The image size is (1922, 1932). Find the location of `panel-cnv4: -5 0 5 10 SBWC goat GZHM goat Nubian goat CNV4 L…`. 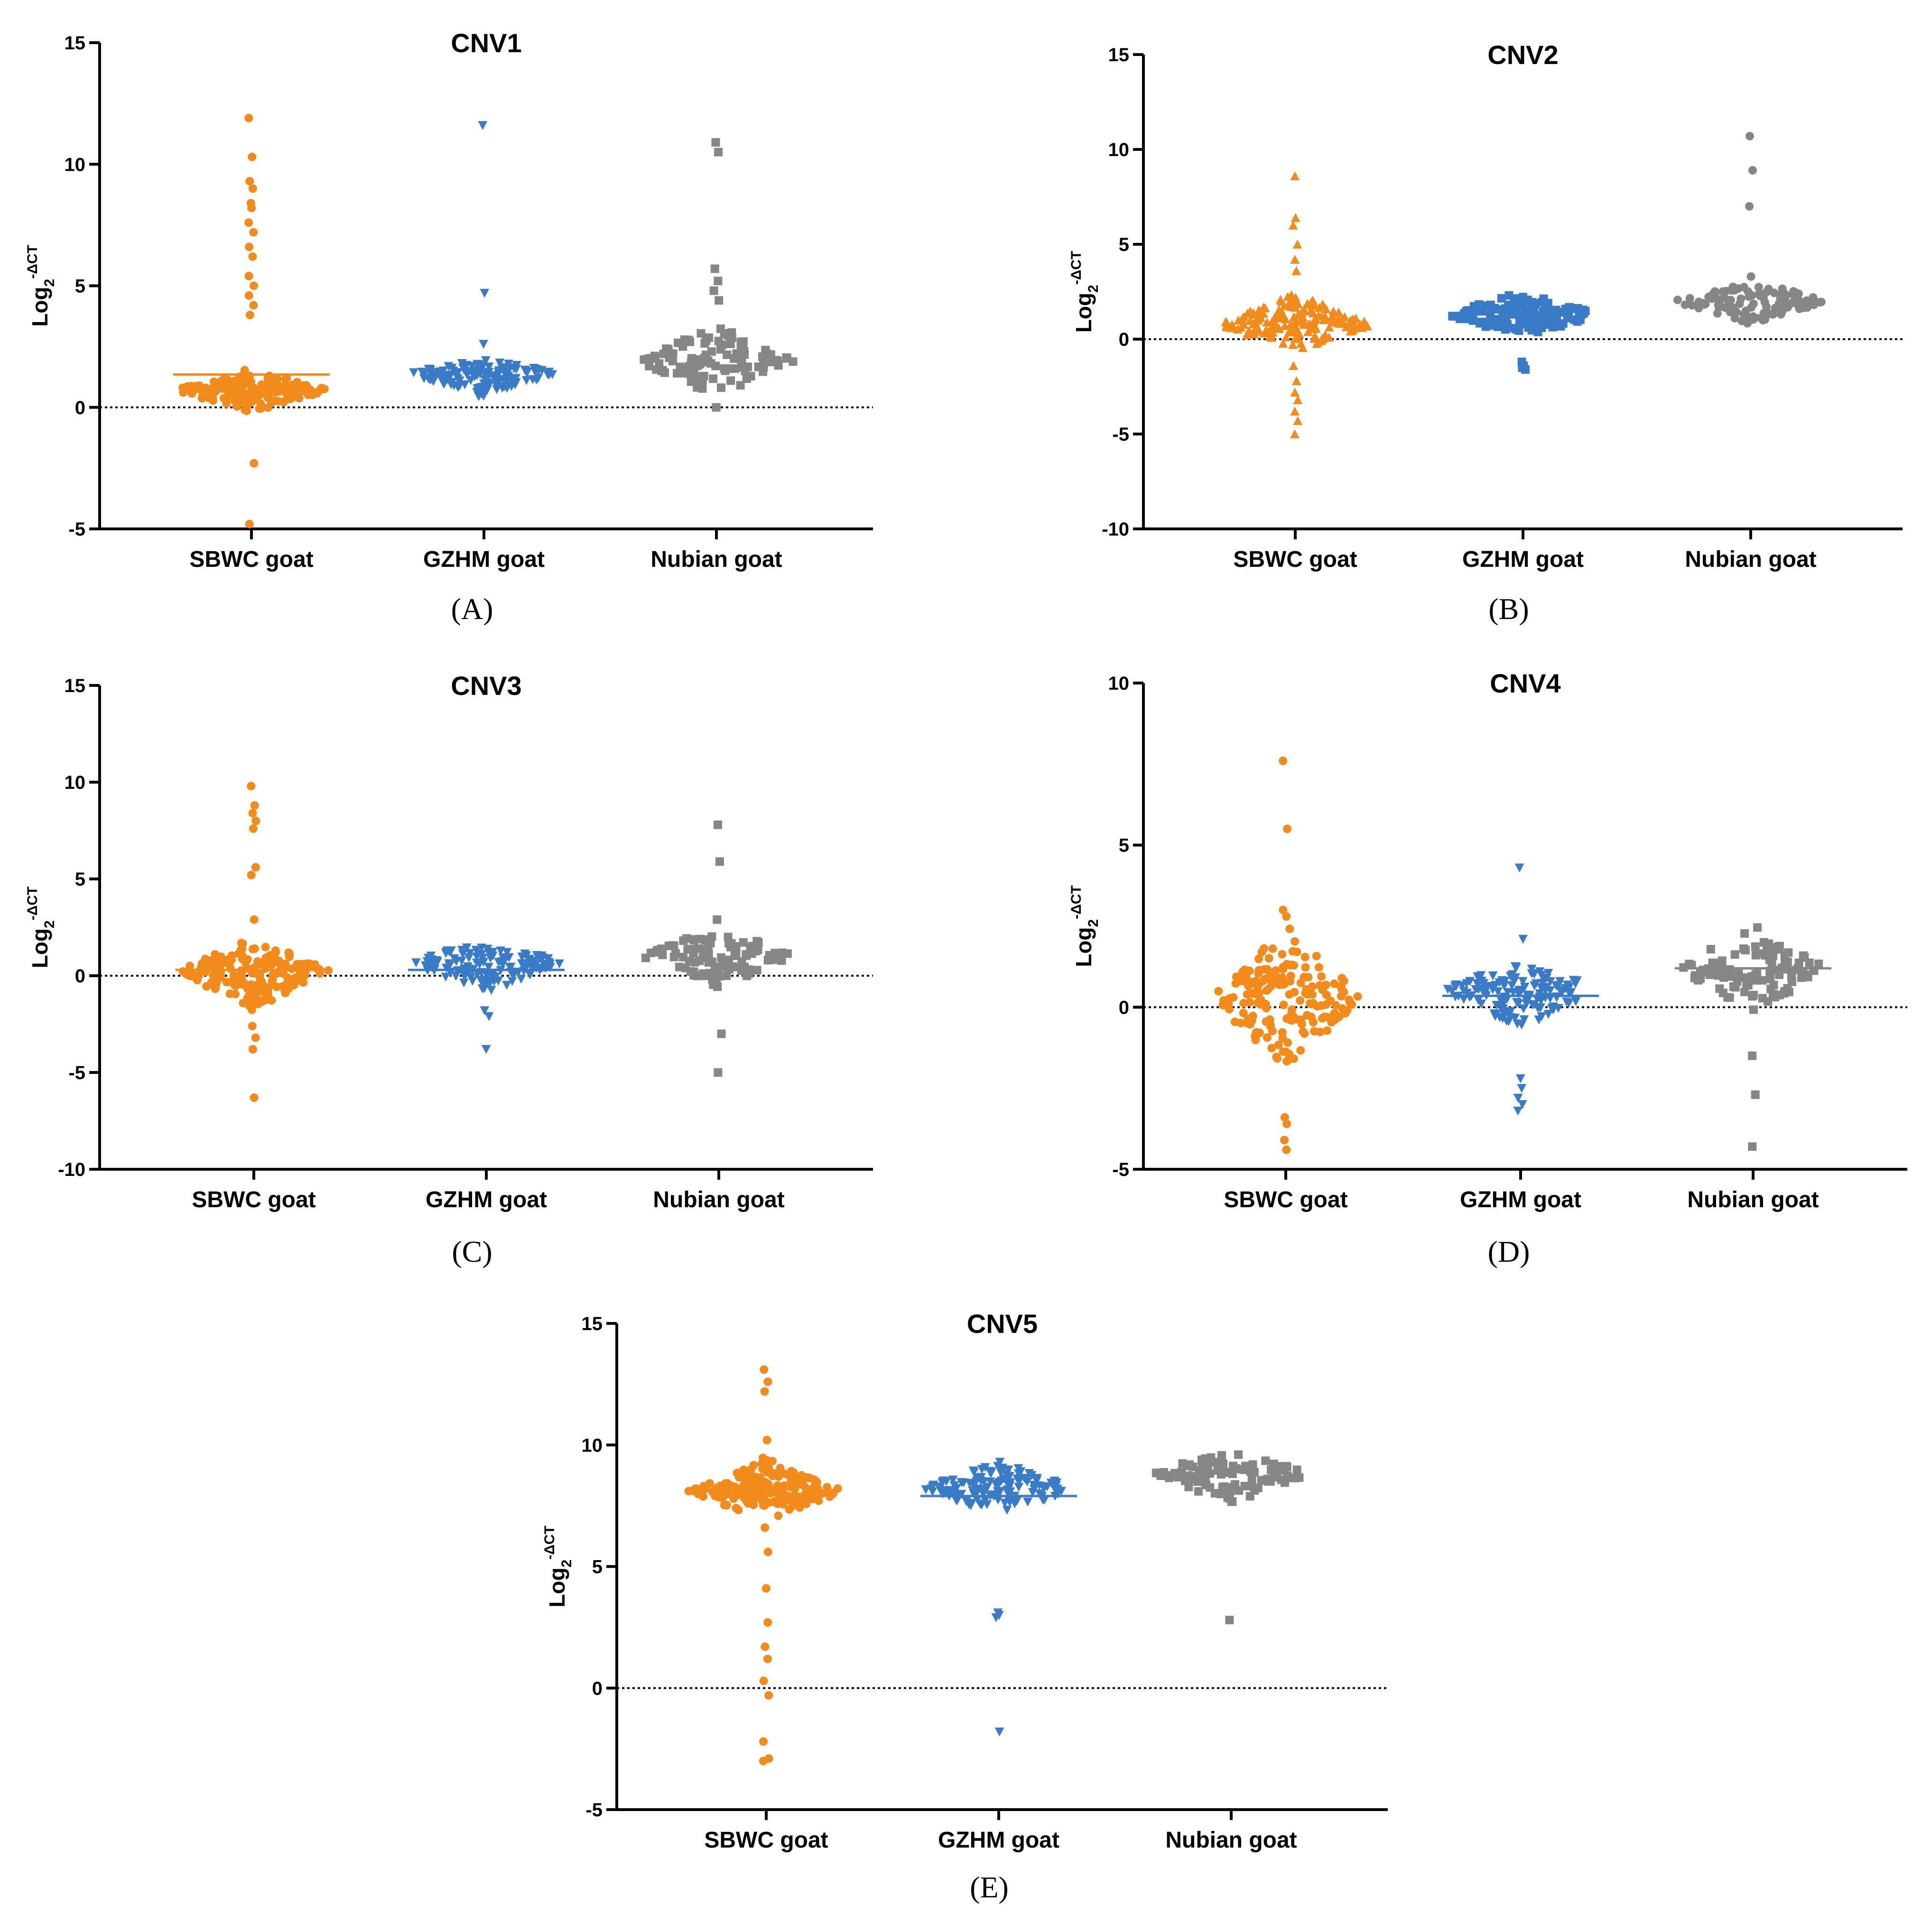

panel-cnv4: -5 0 5 10 SBWC goat GZHM goat Nubian goat CNV4 L… is located at coordinates (1487, 940).